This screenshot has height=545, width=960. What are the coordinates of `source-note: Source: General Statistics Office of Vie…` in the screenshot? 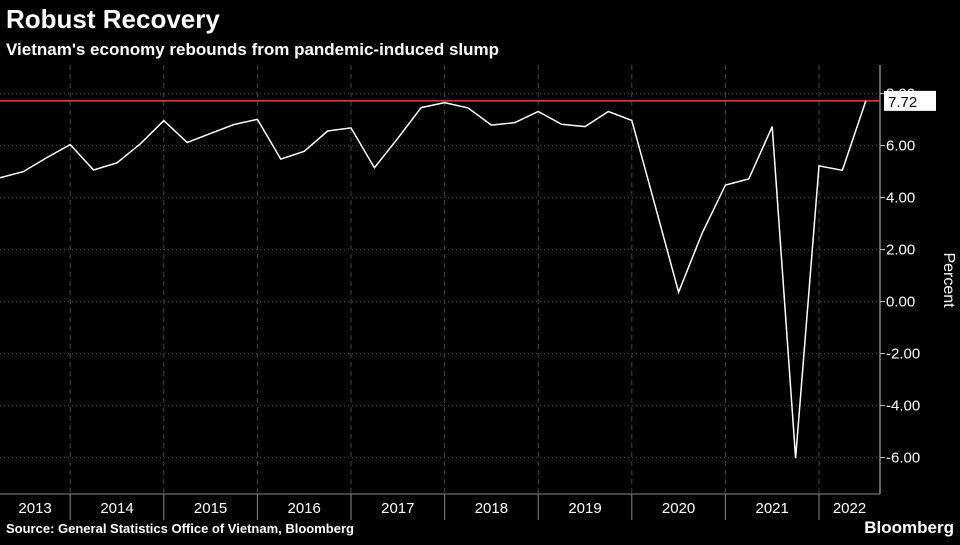 It's located at (180, 528).